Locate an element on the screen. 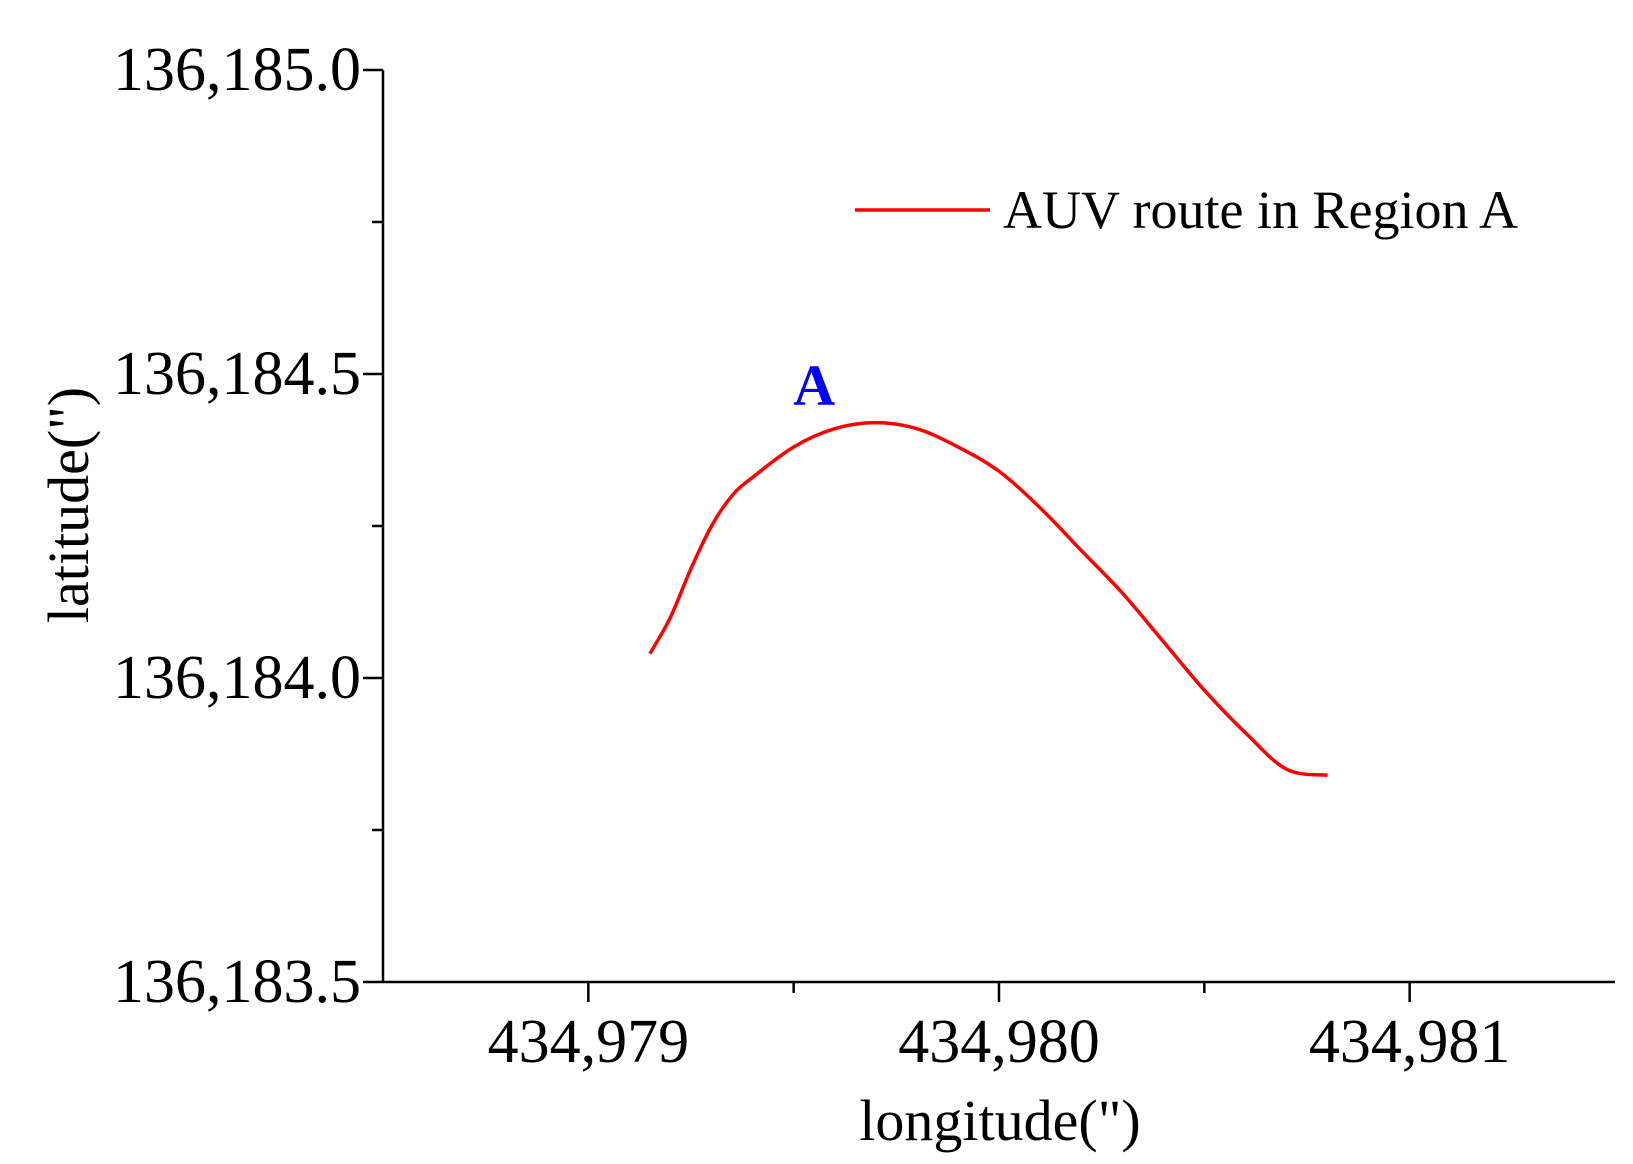 Image resolution: width=1633 pixels, height=1164 pixels. annotation-label: A is located at coordinates (814, 384).